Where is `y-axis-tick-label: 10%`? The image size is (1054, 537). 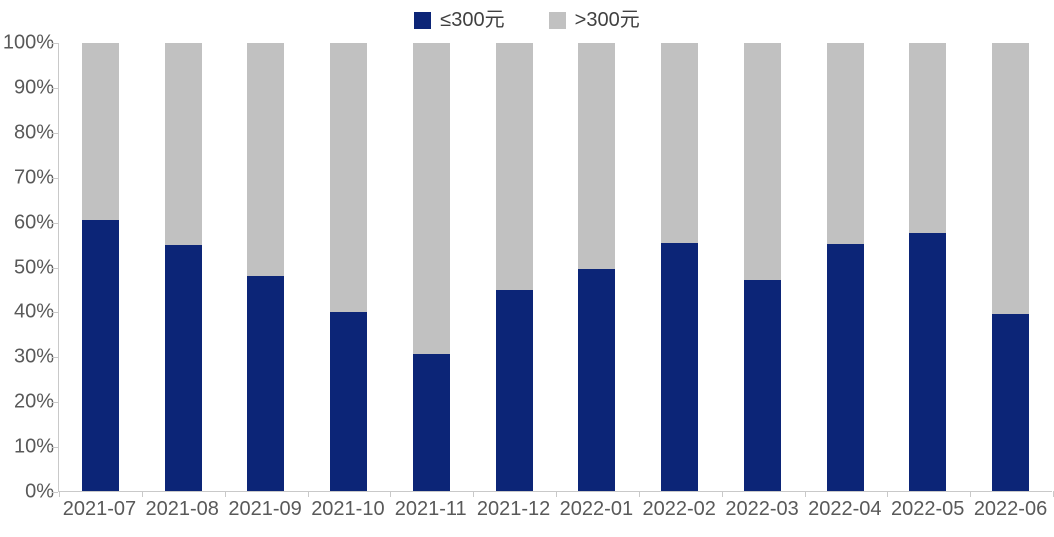 y-axis-tick-label: 10% is located at coordinates (33, 446).